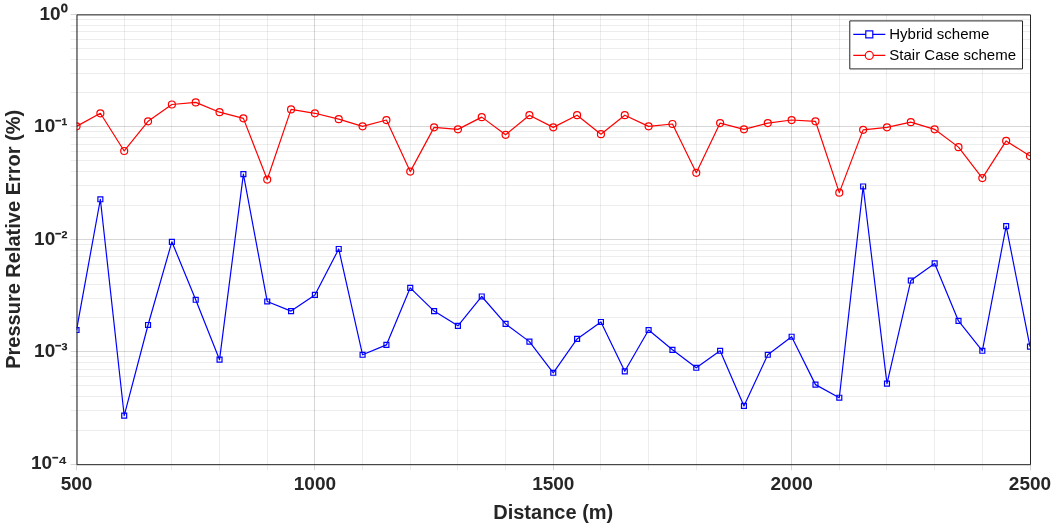  Describe the element at coordinates (49, 463) in the screenshot. I see `y-tick-label: 10⁻⁴` at that location.